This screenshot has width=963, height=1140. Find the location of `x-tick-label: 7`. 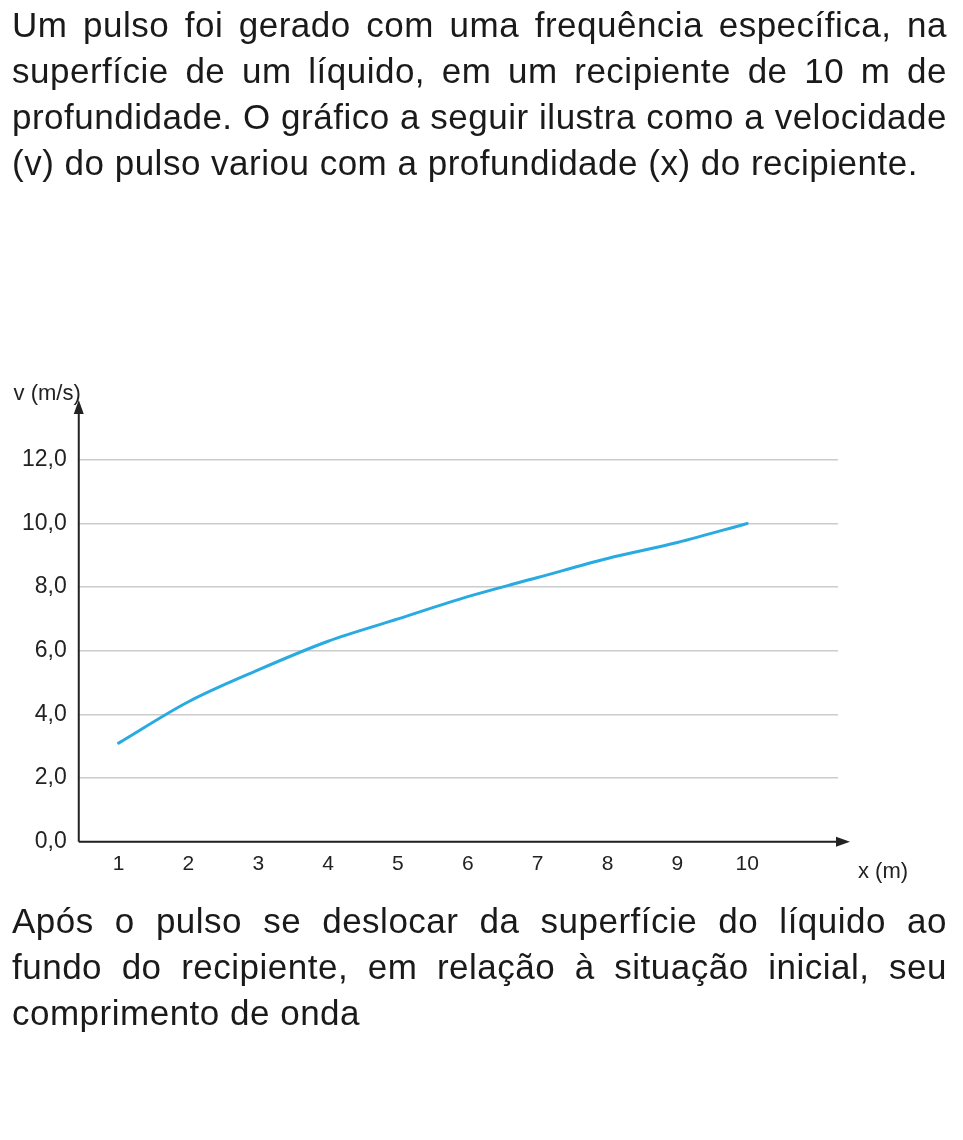

x-tick-label: 7 is located at coordinates (537, 863).